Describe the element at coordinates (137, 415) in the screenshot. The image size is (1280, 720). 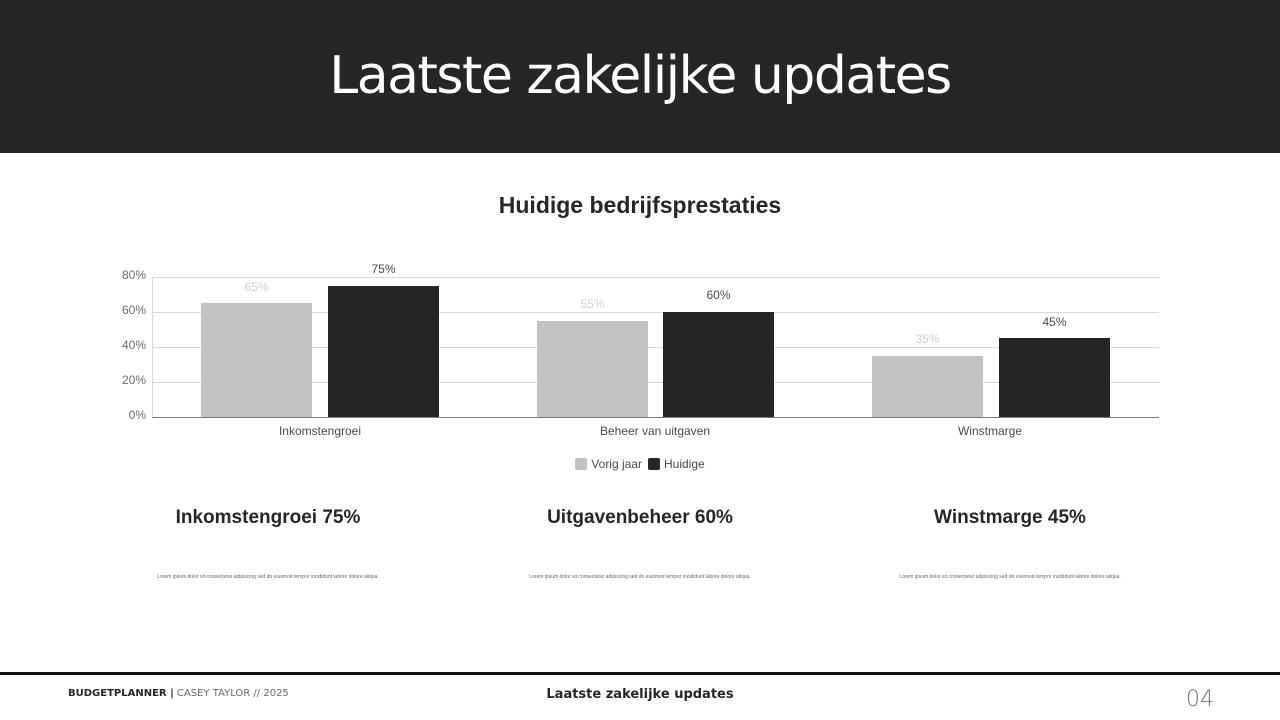
I see `y-tick-0: 0%` at that location.